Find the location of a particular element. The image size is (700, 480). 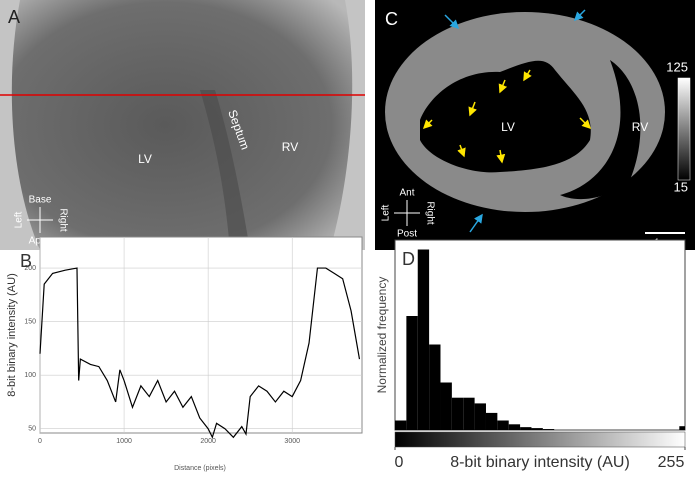

panel-label: C is located at coordinates (391, 19).